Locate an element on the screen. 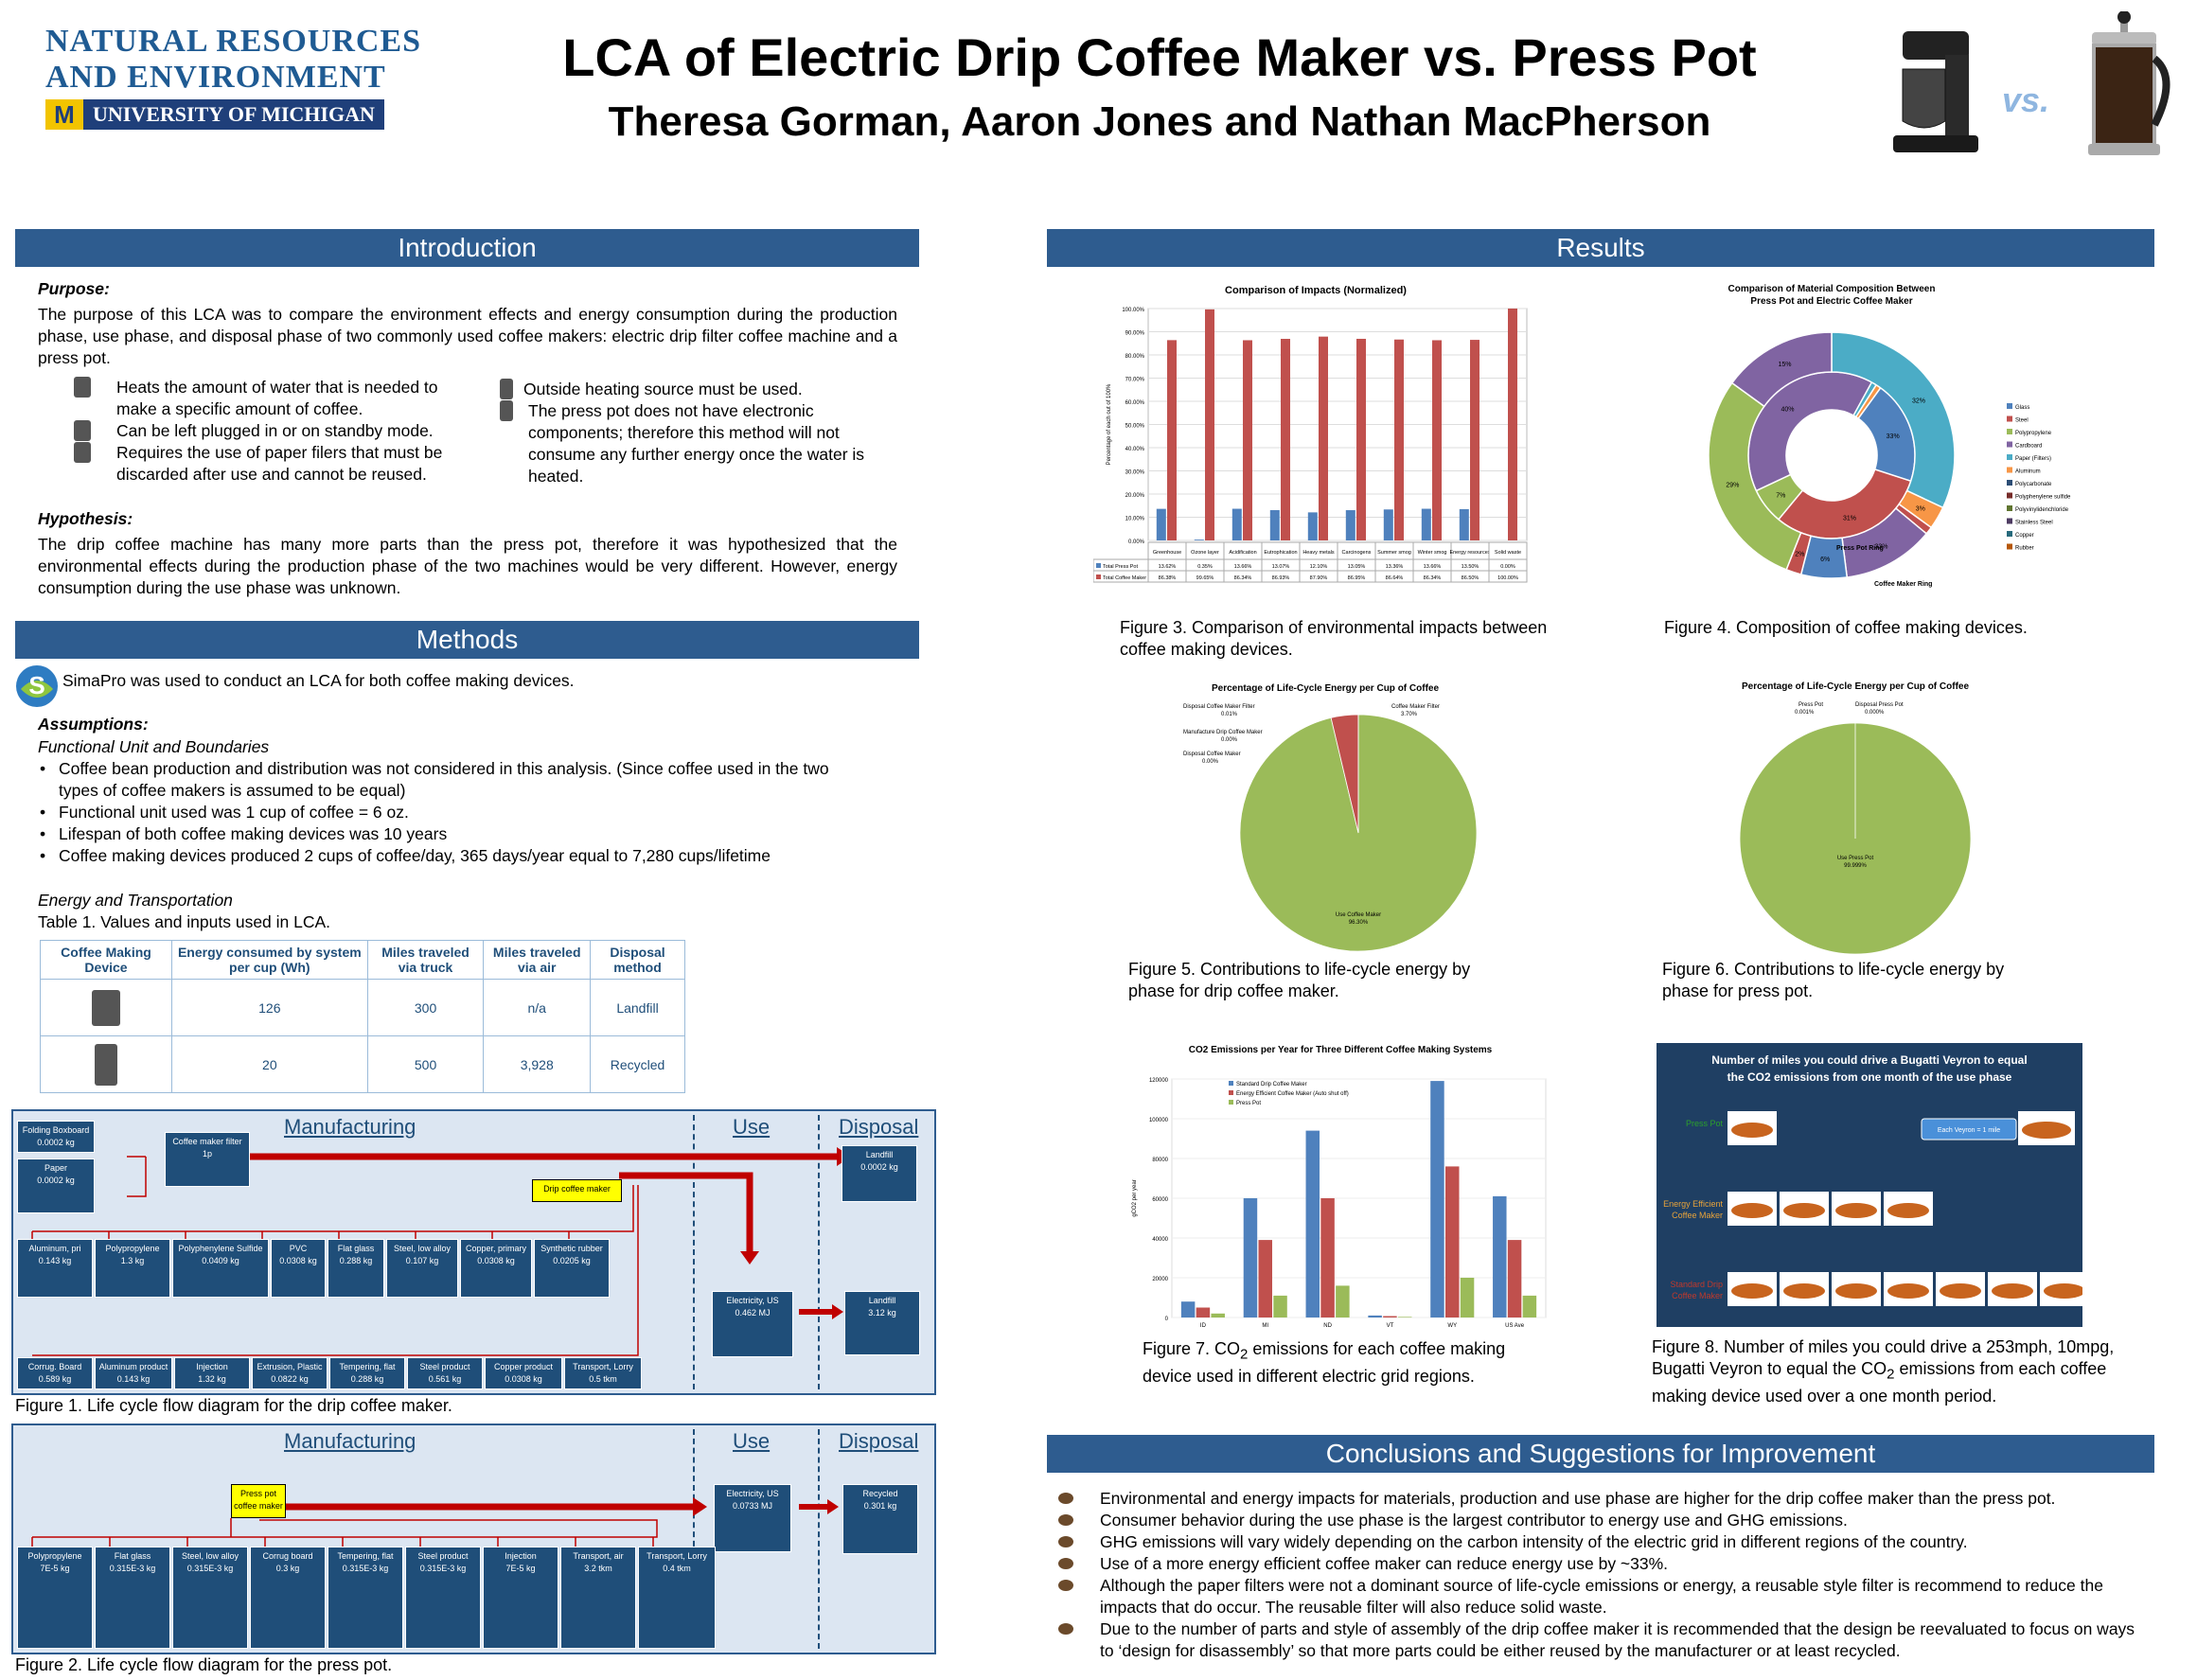 The image size is (2197, 1680). slice-label: 33% is located at coordinates (1881, 547).